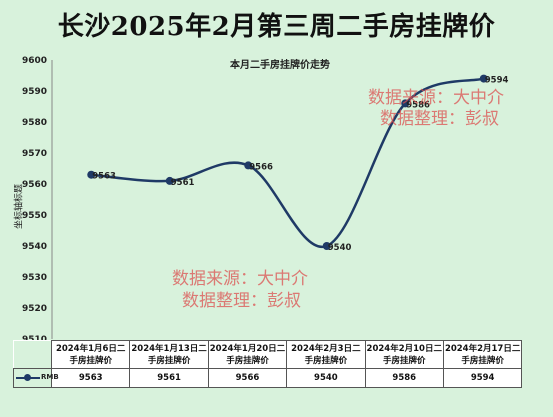  What do you see at coordinates (418, 105) in the screenshot?
I see `data-label: 9586` at bounding box center [418, 105].